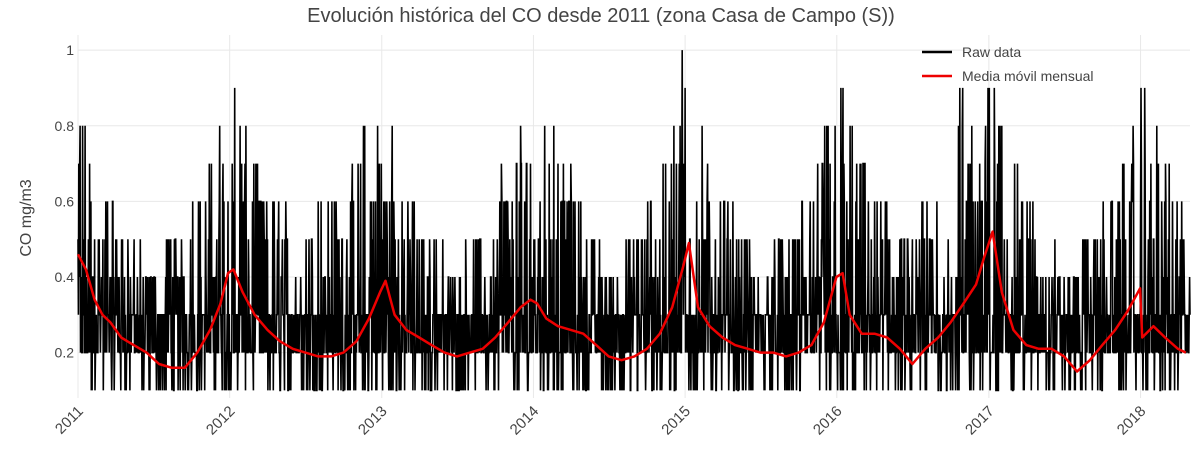  What do you see at coordinates (676, 421) in the screenshot?
I see `x-tick-label: 2015` at bounding box center [676, 421].